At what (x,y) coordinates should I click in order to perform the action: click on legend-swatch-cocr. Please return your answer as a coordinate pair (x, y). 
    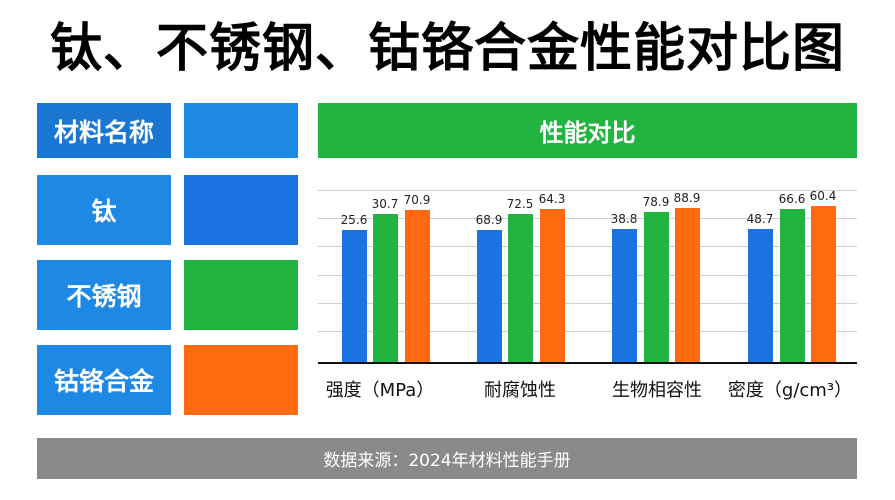
    Looking at the image, I should click on (241, 380).